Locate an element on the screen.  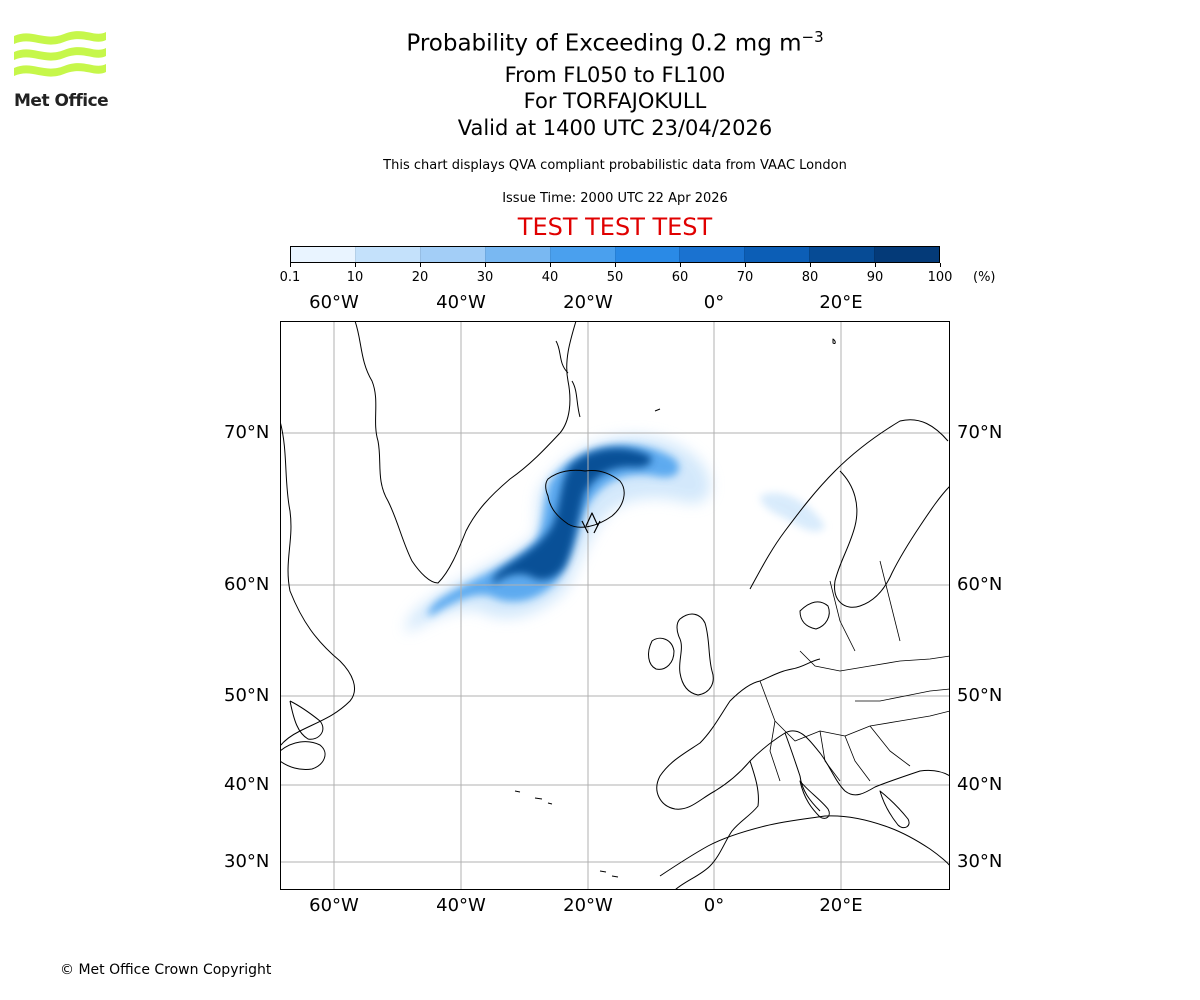
british-isles-coast is located at coordinates (695, 654).